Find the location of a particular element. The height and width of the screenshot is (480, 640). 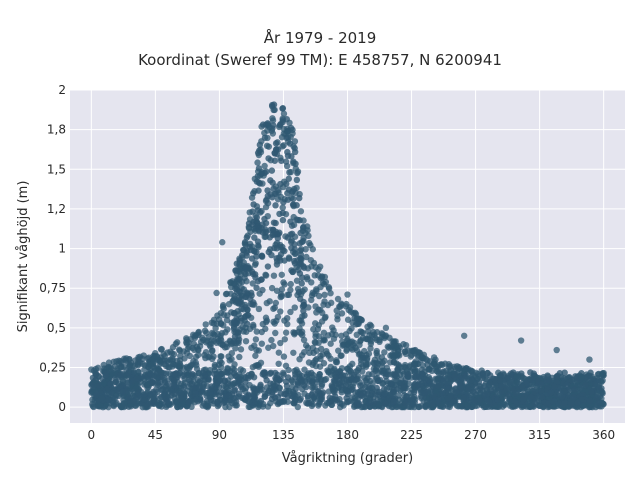

y-tick-label: 1,2 is located at coordinates (56, 209).